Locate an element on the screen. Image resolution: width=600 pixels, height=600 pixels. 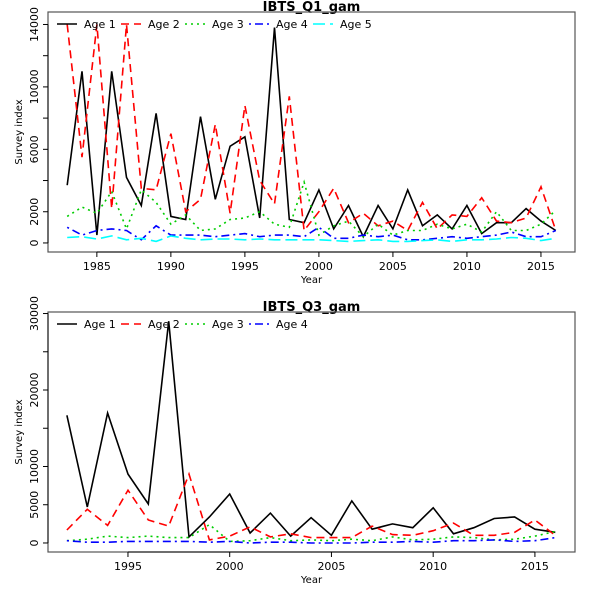
x-tick-label: 1985 is located at coordinates (97, 266).